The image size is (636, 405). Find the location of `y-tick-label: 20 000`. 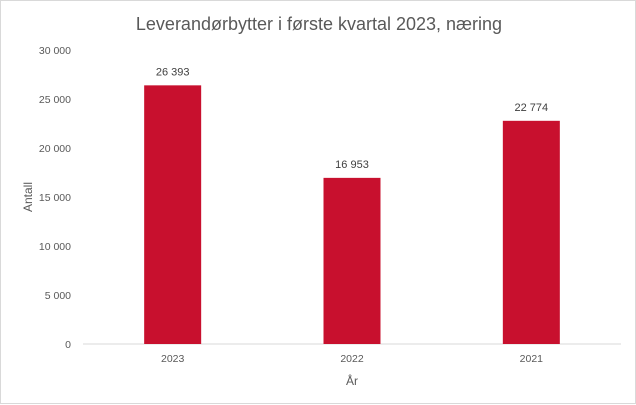

y-tick-label: 20 000 is located at coordinates (55, 149).